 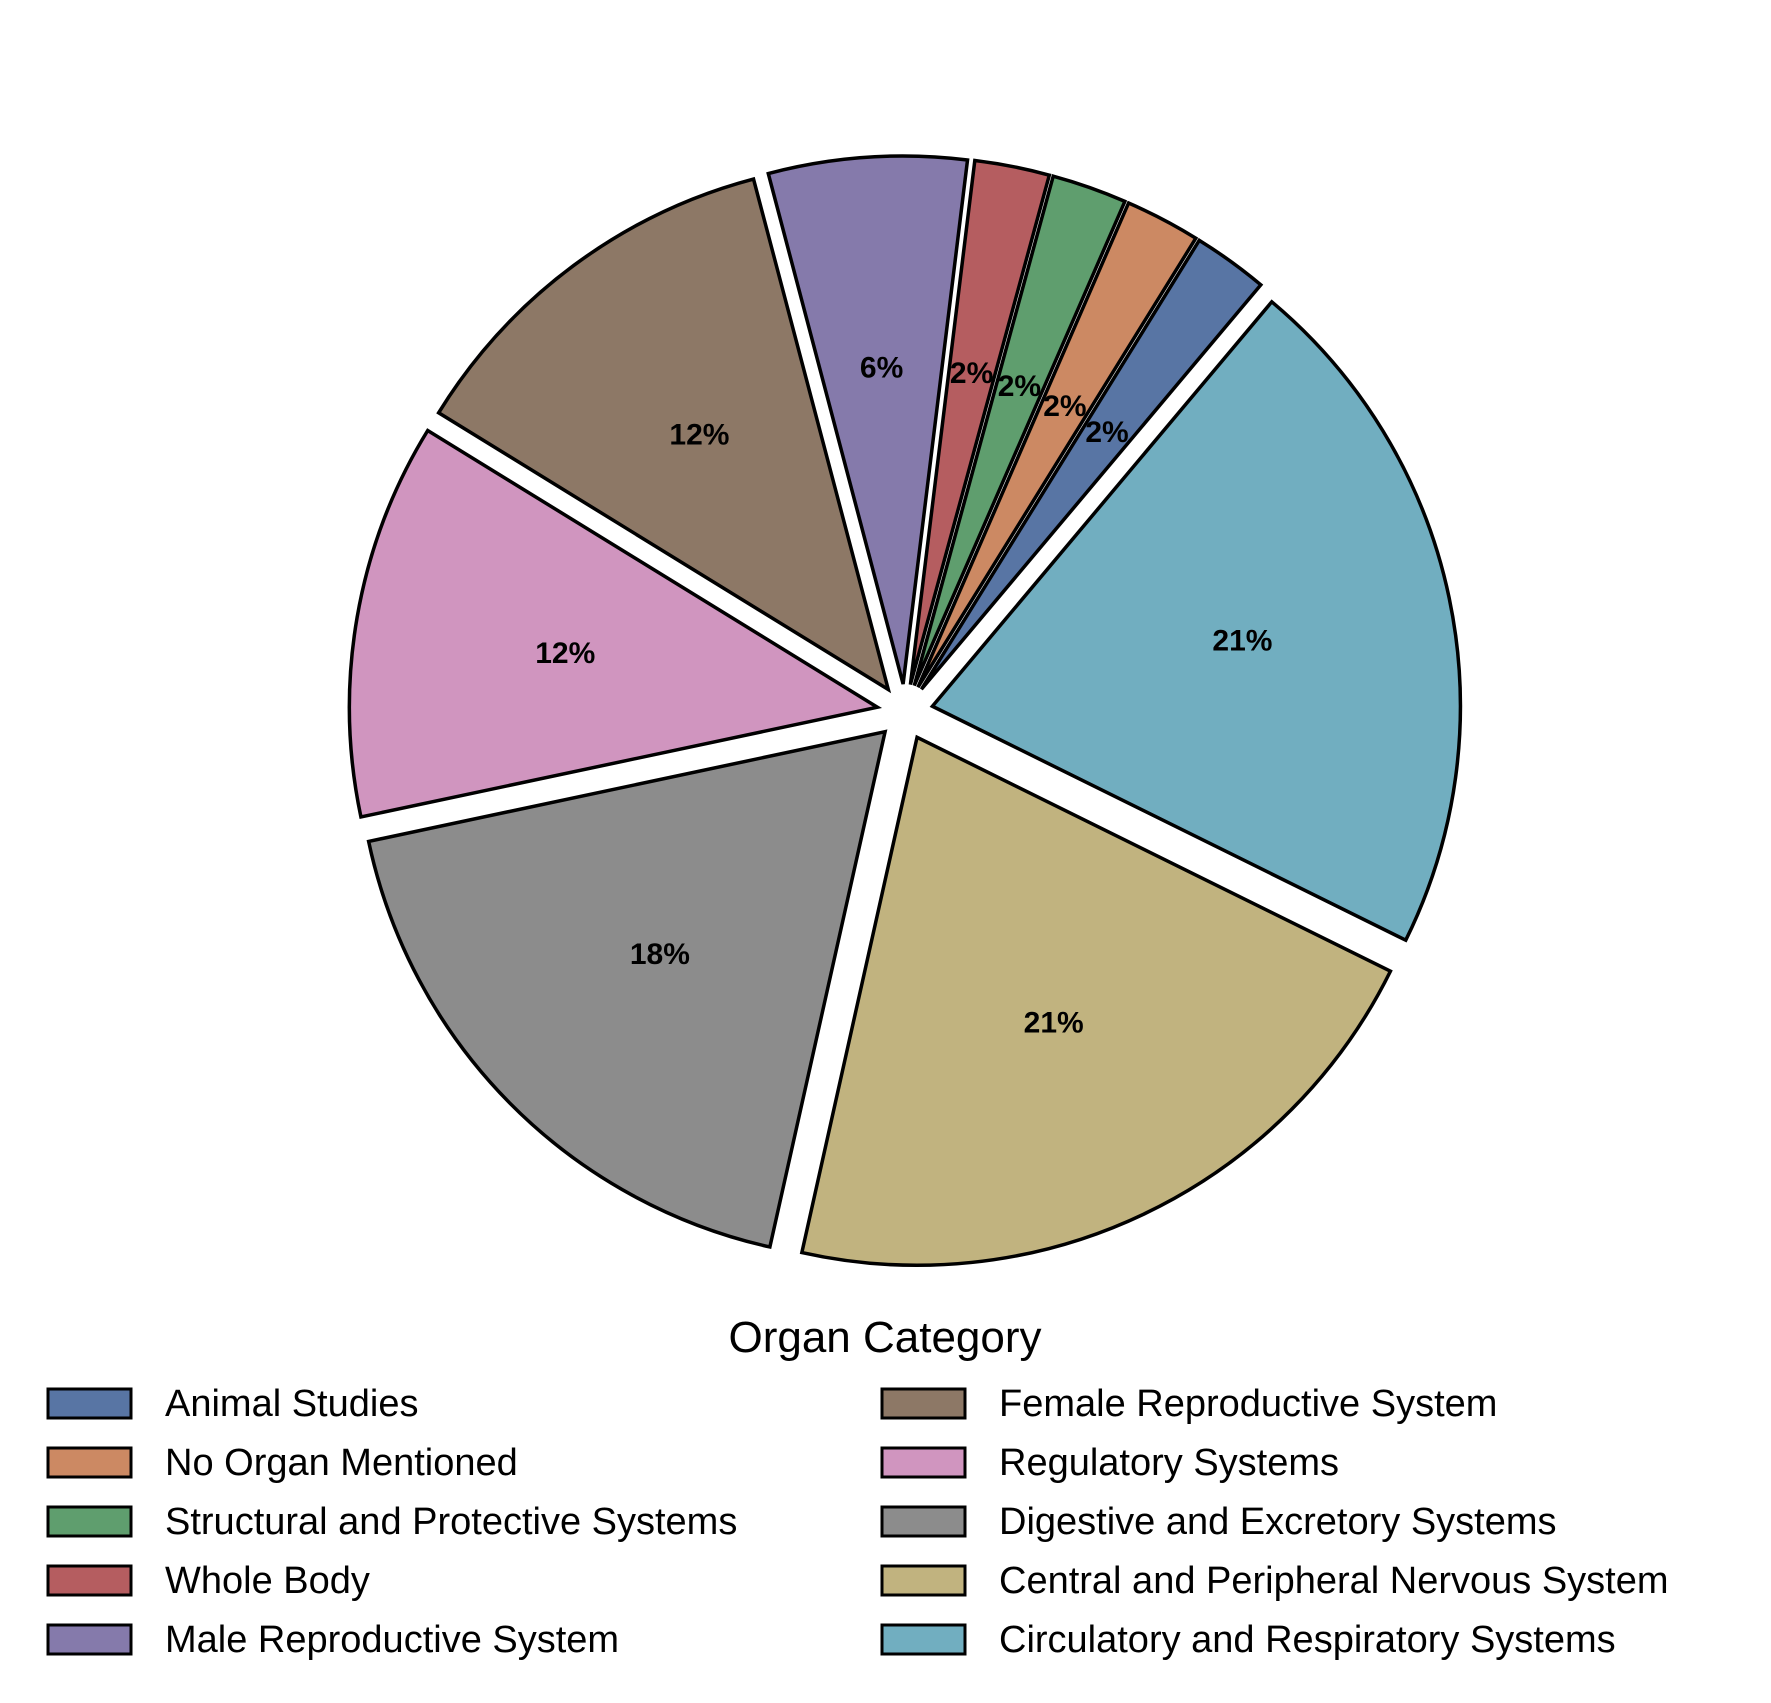 What do you see at coordinates (1106, 432) in the screenshot?
I see `pie-slice-label-0: 2%` at bounding box center [1106, 432].